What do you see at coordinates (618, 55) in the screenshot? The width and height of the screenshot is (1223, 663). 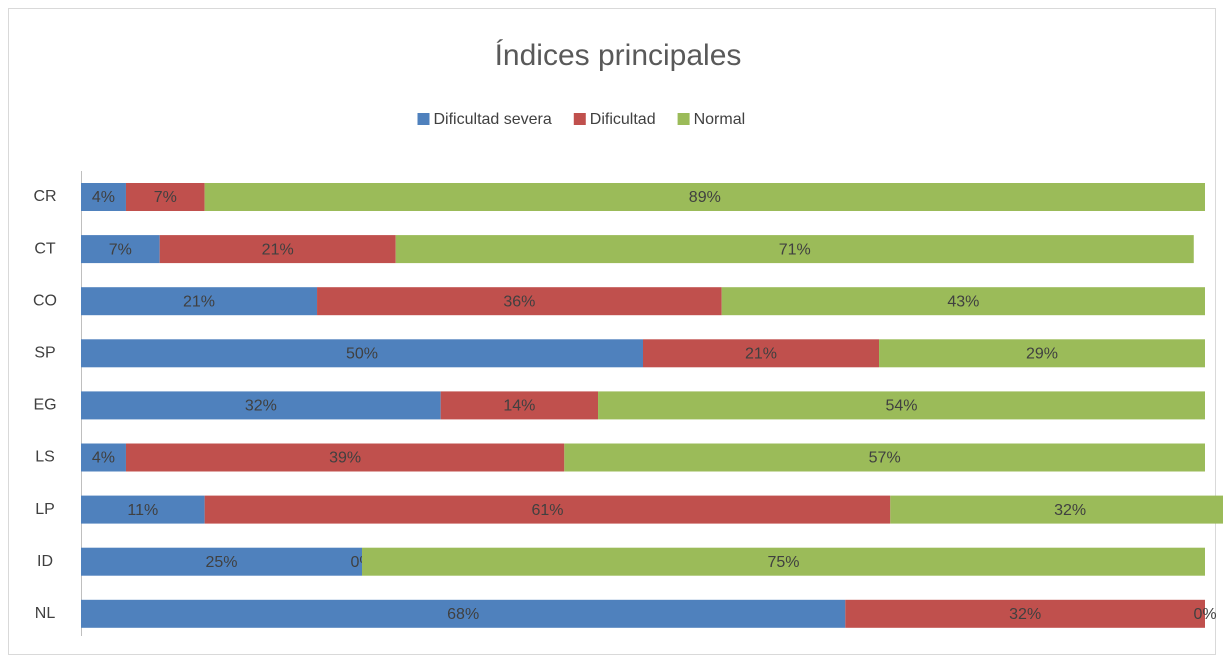 I see `chart-title: Índices principales` at bounding box center [618, 55].